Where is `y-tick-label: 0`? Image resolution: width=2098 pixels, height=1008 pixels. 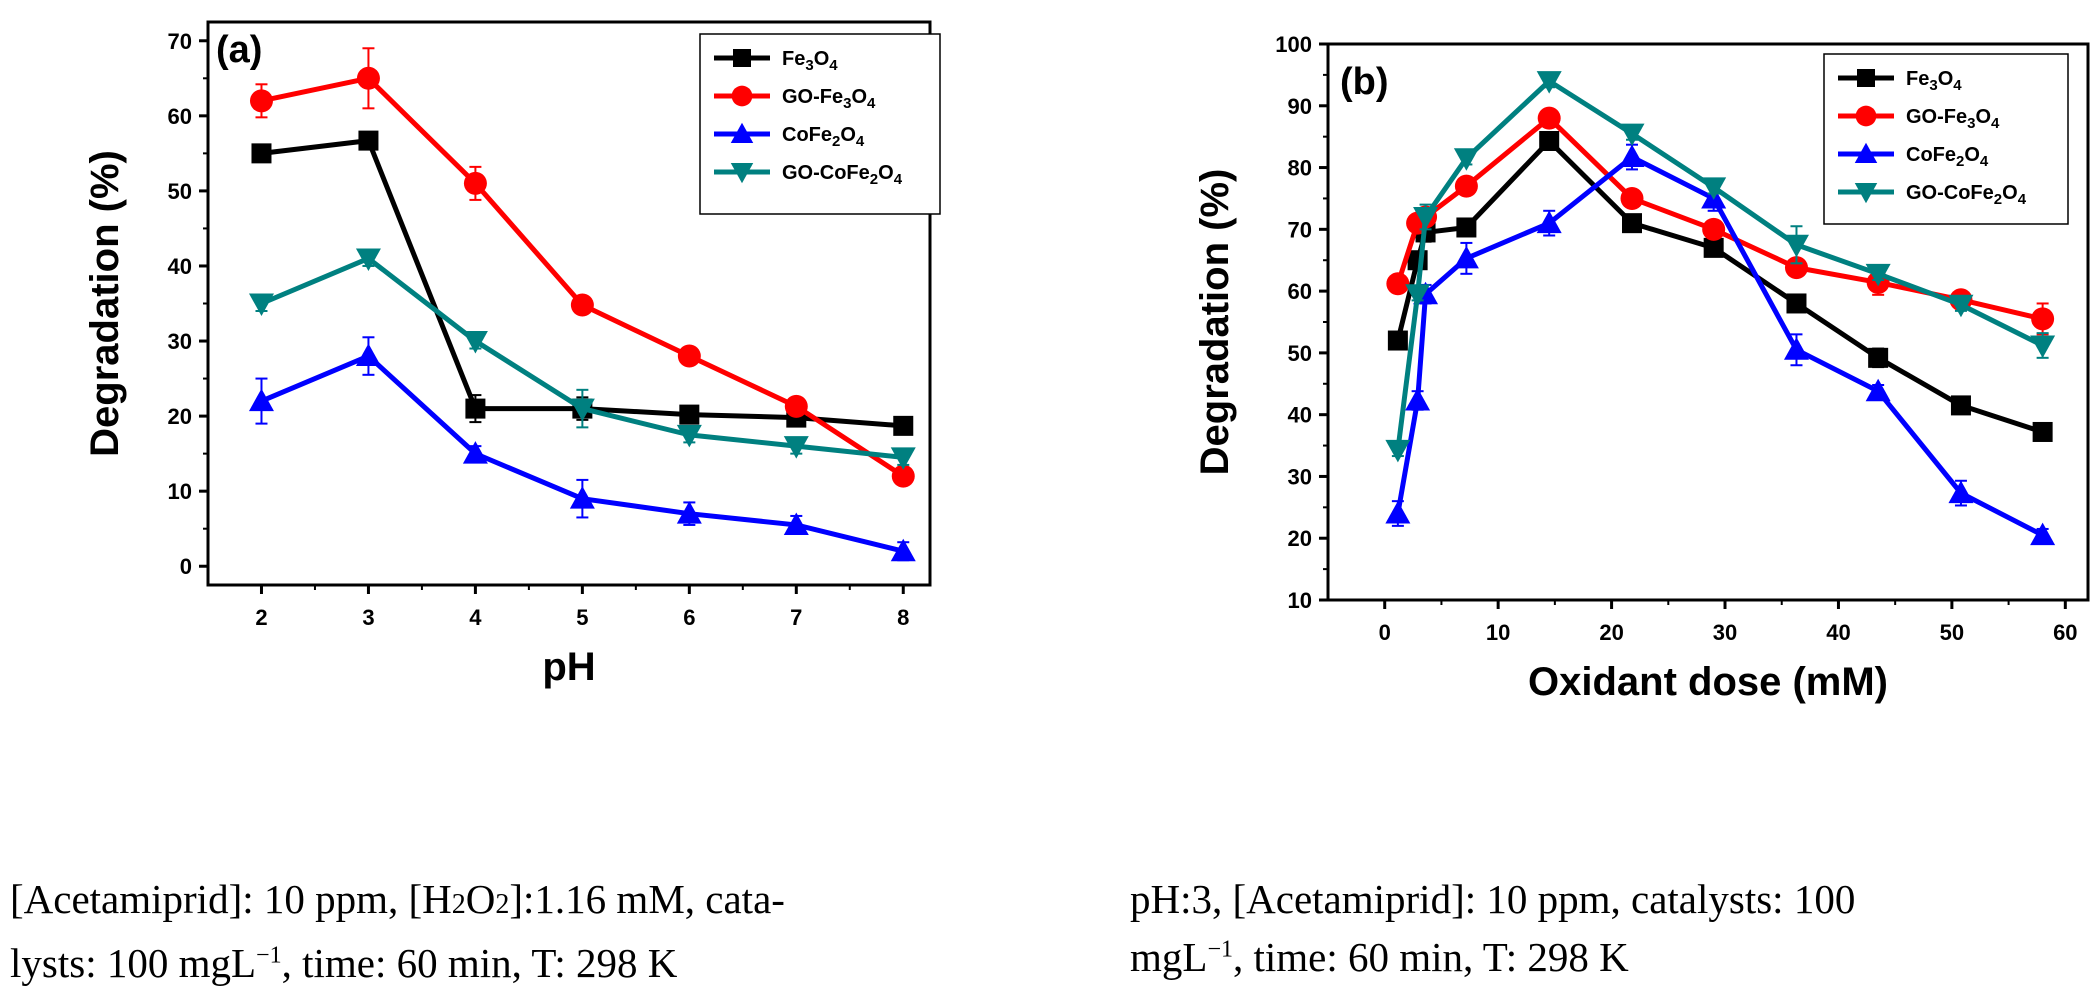 y-tick-label: 0 is located at coordinates (186, 566).